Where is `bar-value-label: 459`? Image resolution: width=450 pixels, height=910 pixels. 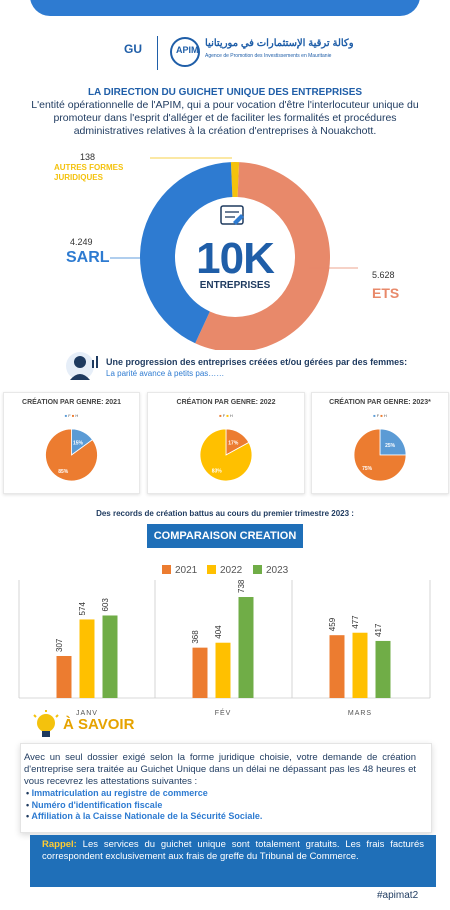 bar-value-label: 459 is located at coordinates (332, 624).